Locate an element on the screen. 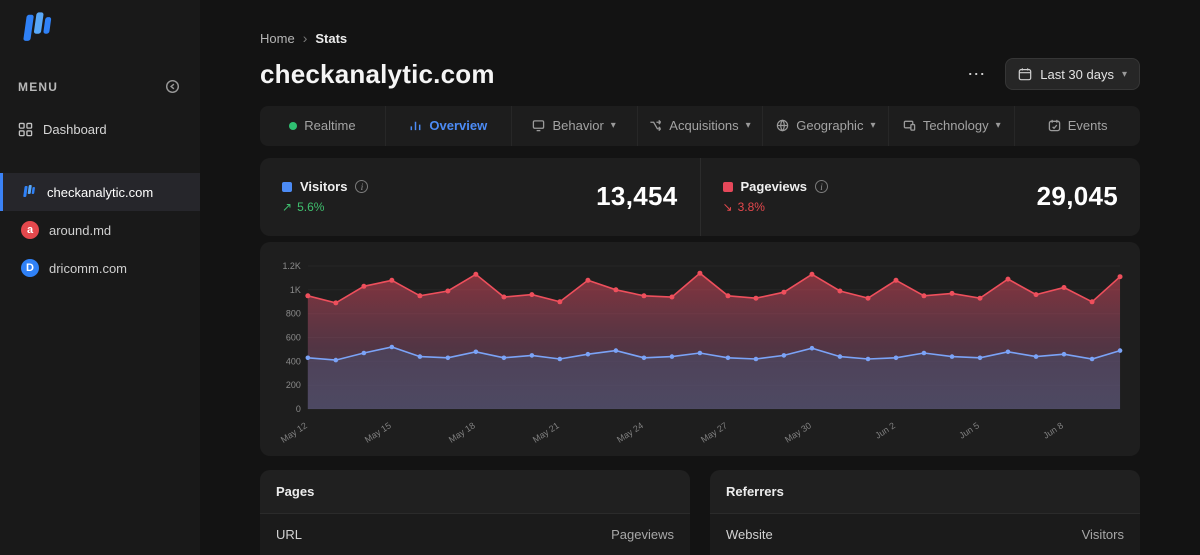 Image resolution: width=1200 pixels, height=555 pixels. tab-realtime: Realtime is located at coordinates (322, 126).